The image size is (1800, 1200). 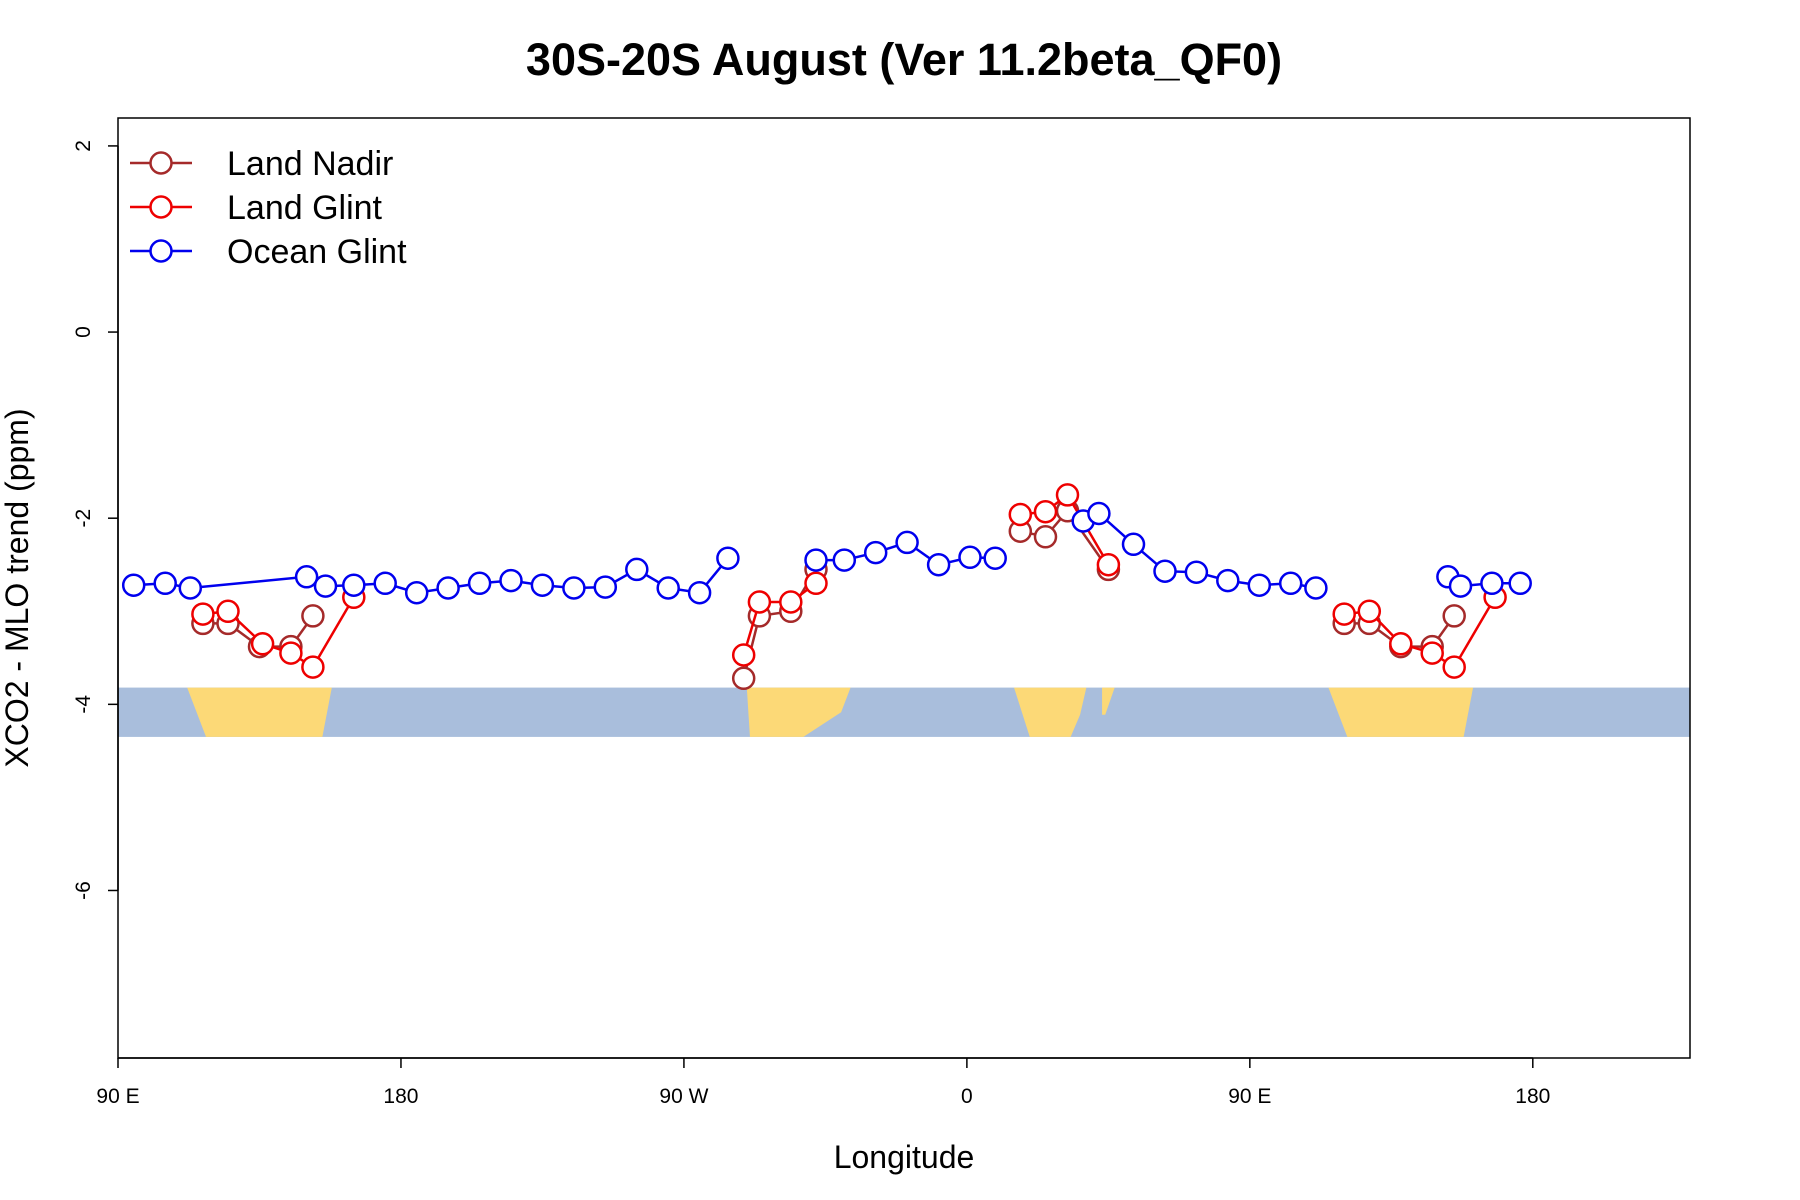 What do you see at coordinates (17, 587) in the screenshot?
I see `y-axis-label: XCO2 - MLO trend (ppm)` at bounding box center [17, 587].